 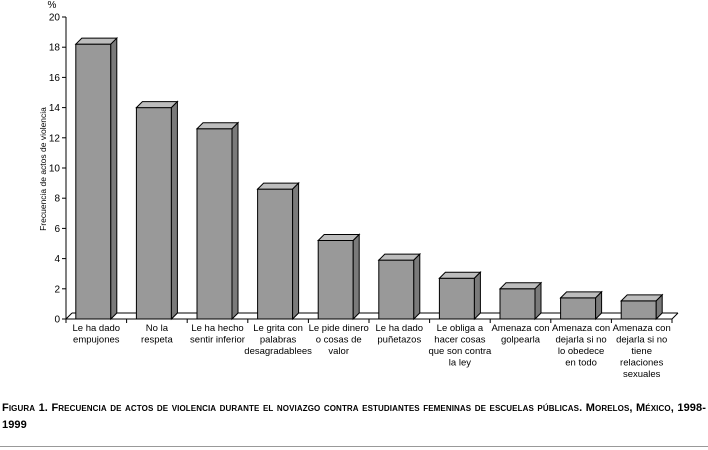 What do you see at coordinates (52, 5) in the screenshot?
I see `y-axis-unit-label: %` at bounding box center [52, 5].